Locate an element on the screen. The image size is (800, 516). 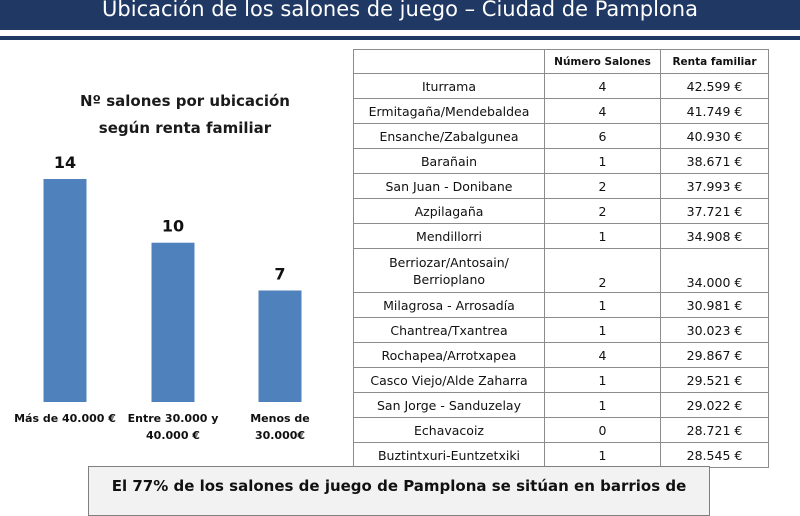
table-row: San Juan - Donibane 2 37.993 € is located at coordinates (561, 186).